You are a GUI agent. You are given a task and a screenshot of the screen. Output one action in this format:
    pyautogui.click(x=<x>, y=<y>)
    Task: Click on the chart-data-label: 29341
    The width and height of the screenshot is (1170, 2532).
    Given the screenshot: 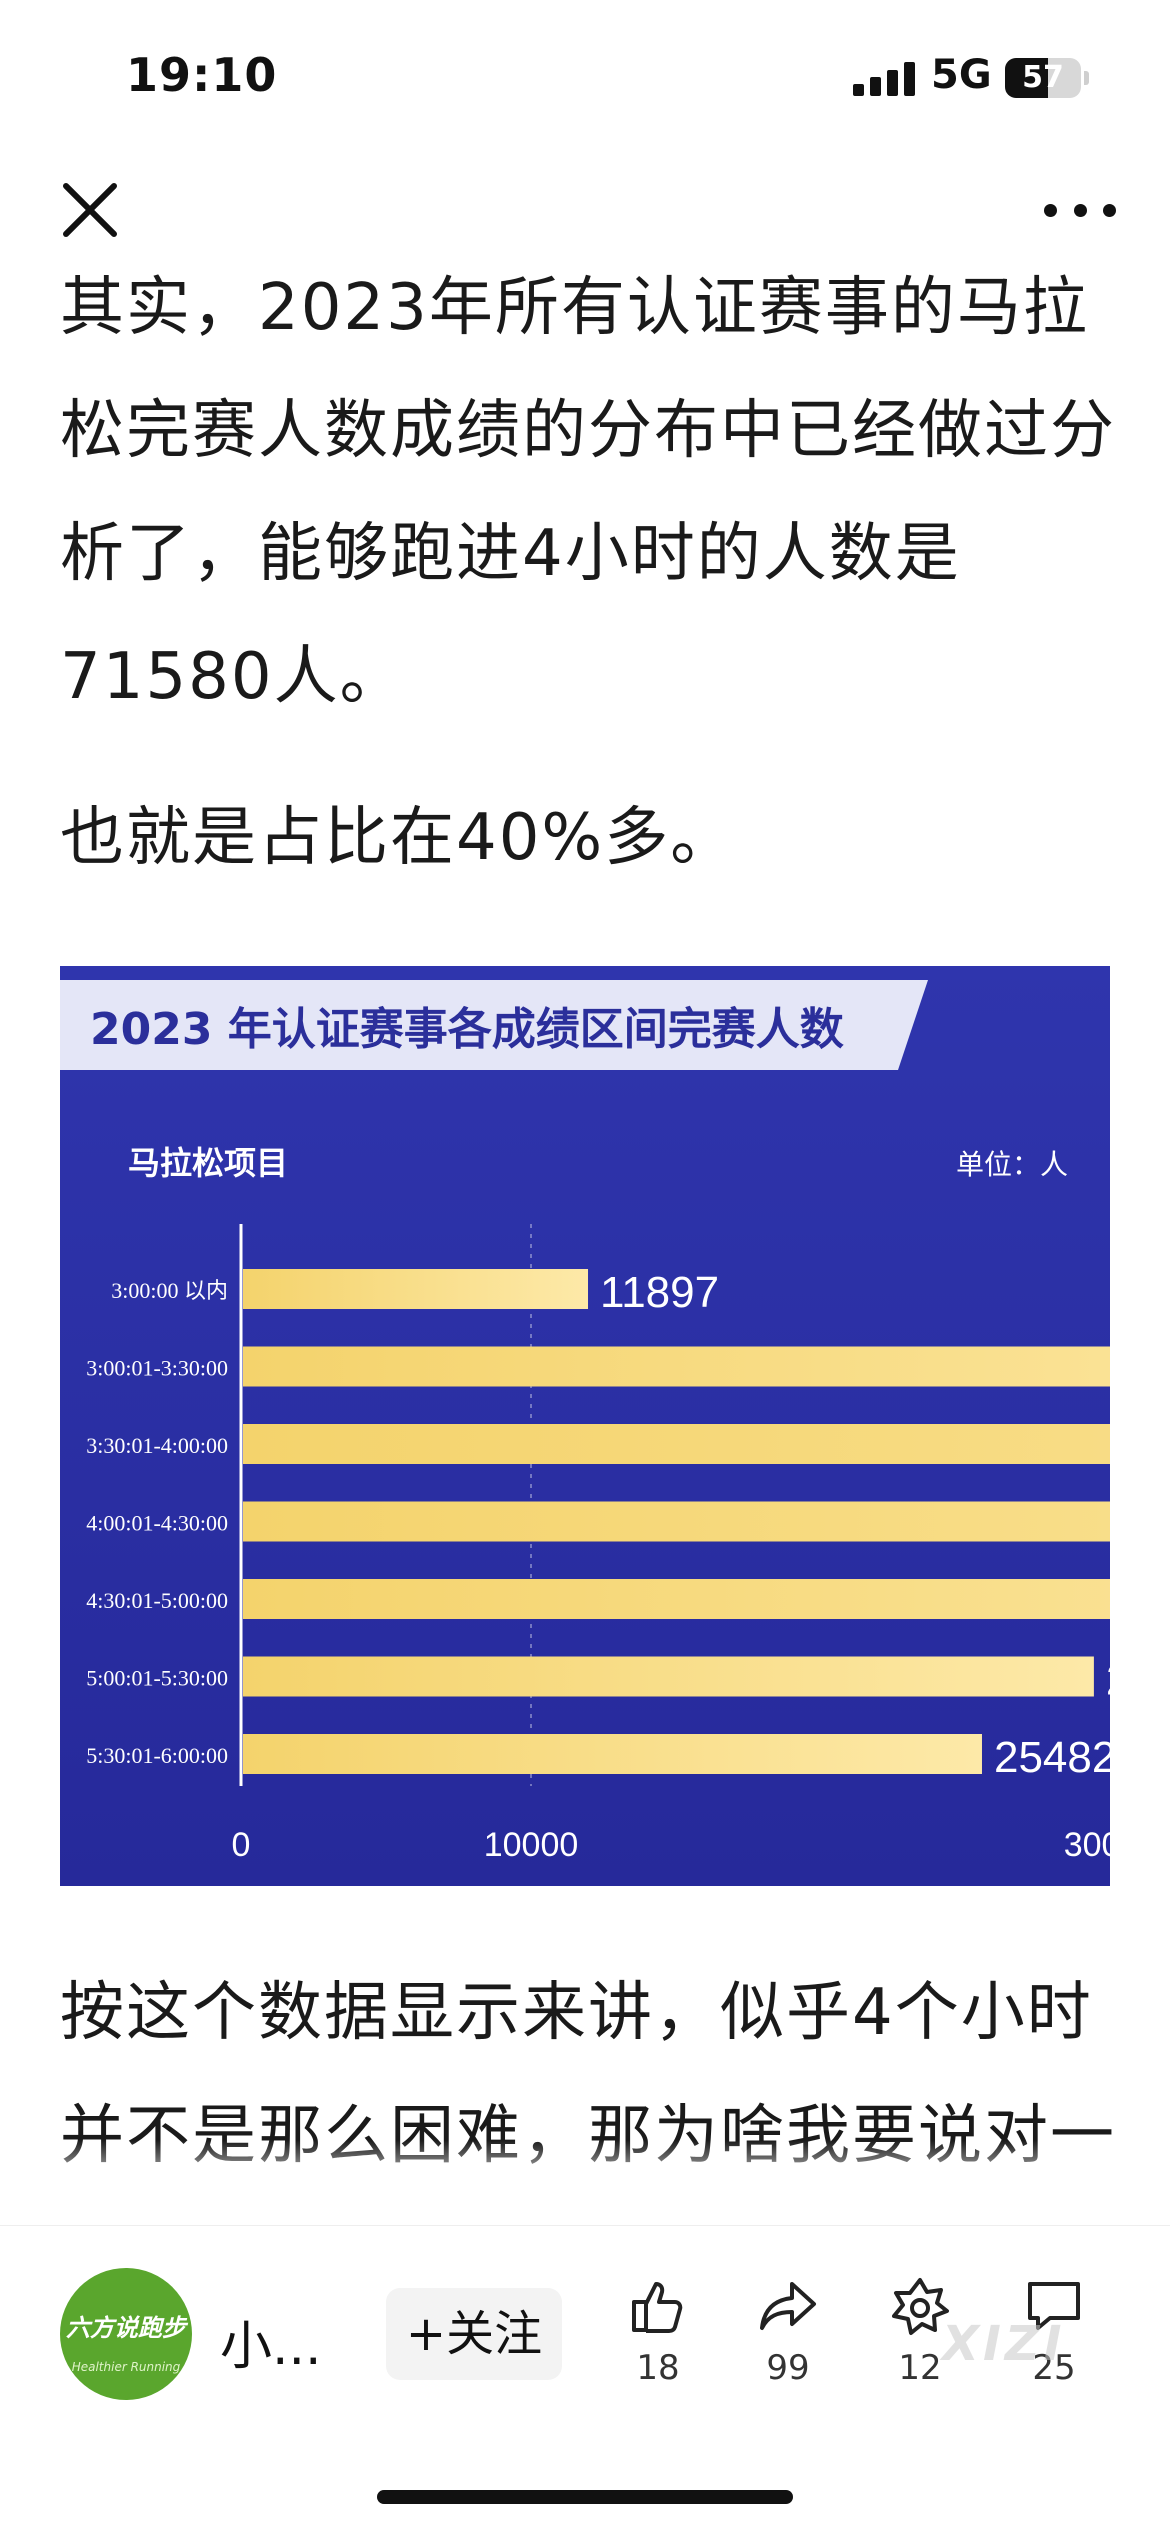 What is the action you would take?
    pyautogui.click(x=1108, y=1680)
    